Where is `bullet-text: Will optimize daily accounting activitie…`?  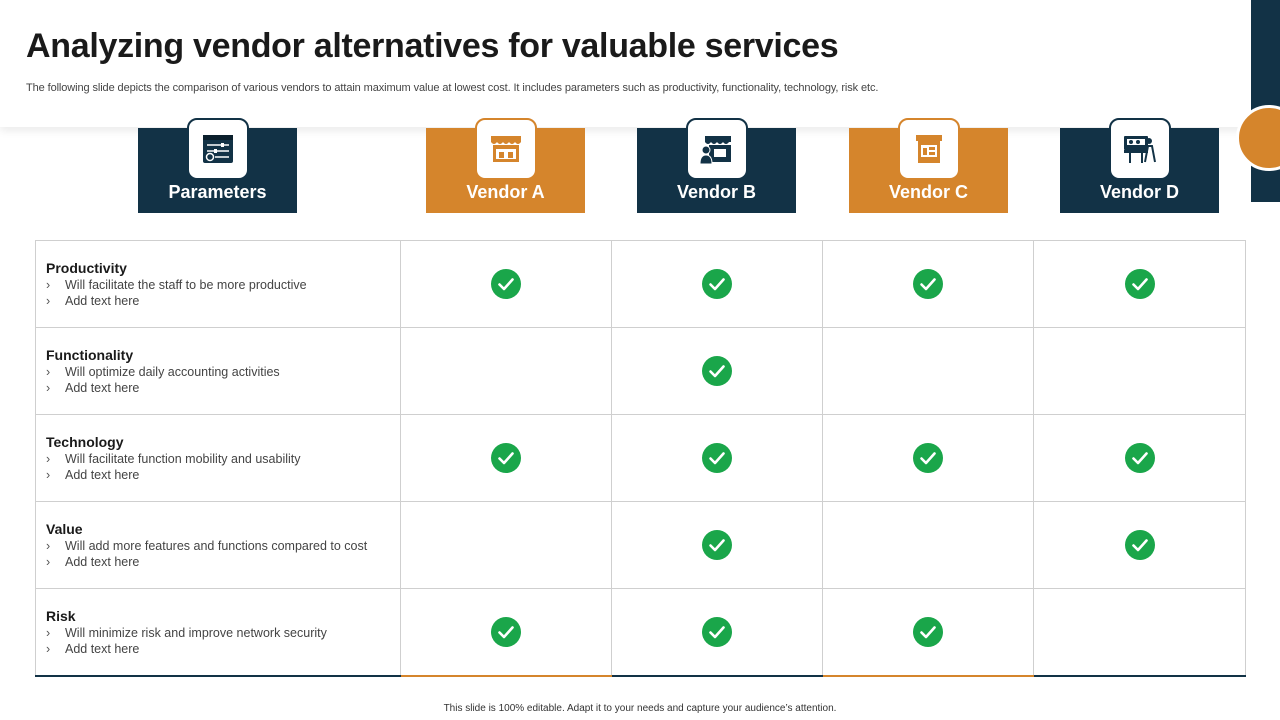 bullet-text: Will optimize daily accounting activitie… is located at coordinates (172, 371).